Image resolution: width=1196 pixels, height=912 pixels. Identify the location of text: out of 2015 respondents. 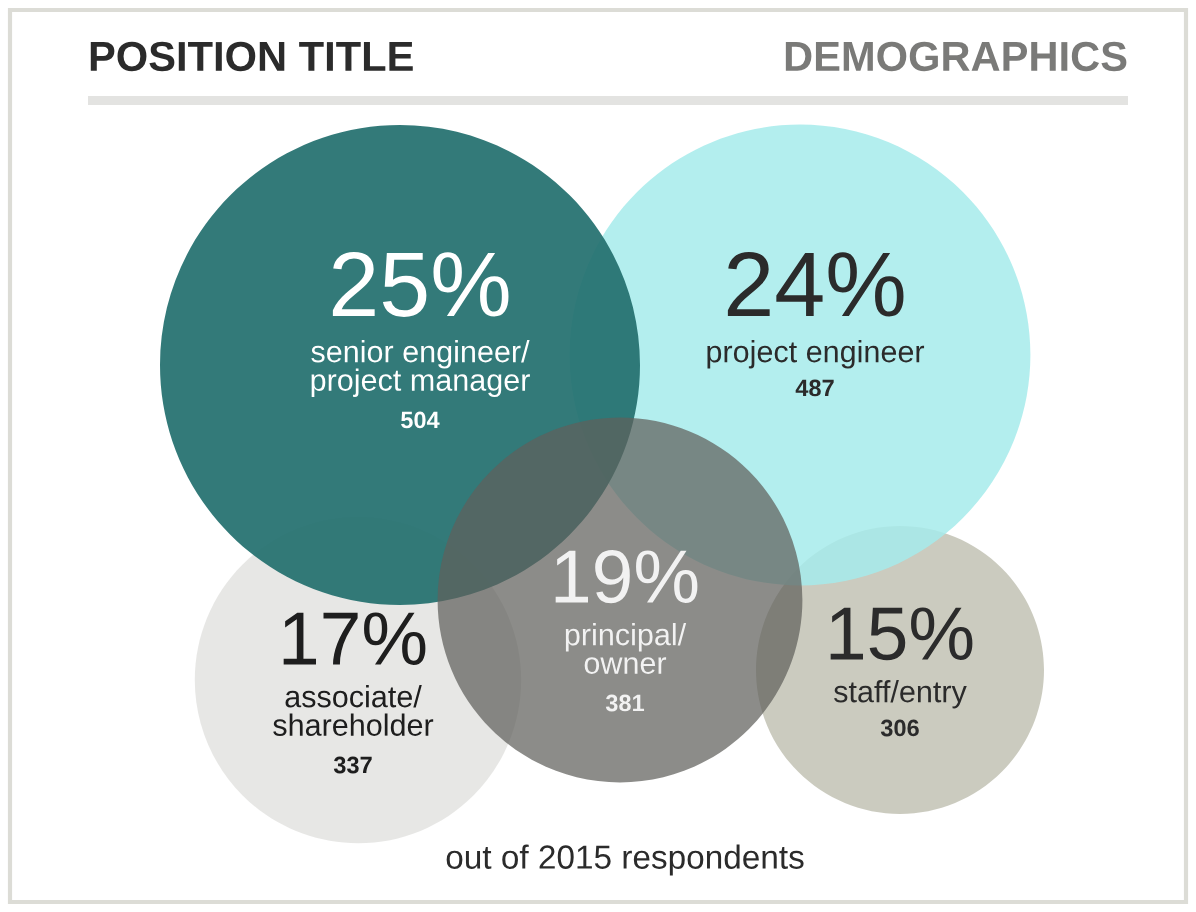
(625, 860).